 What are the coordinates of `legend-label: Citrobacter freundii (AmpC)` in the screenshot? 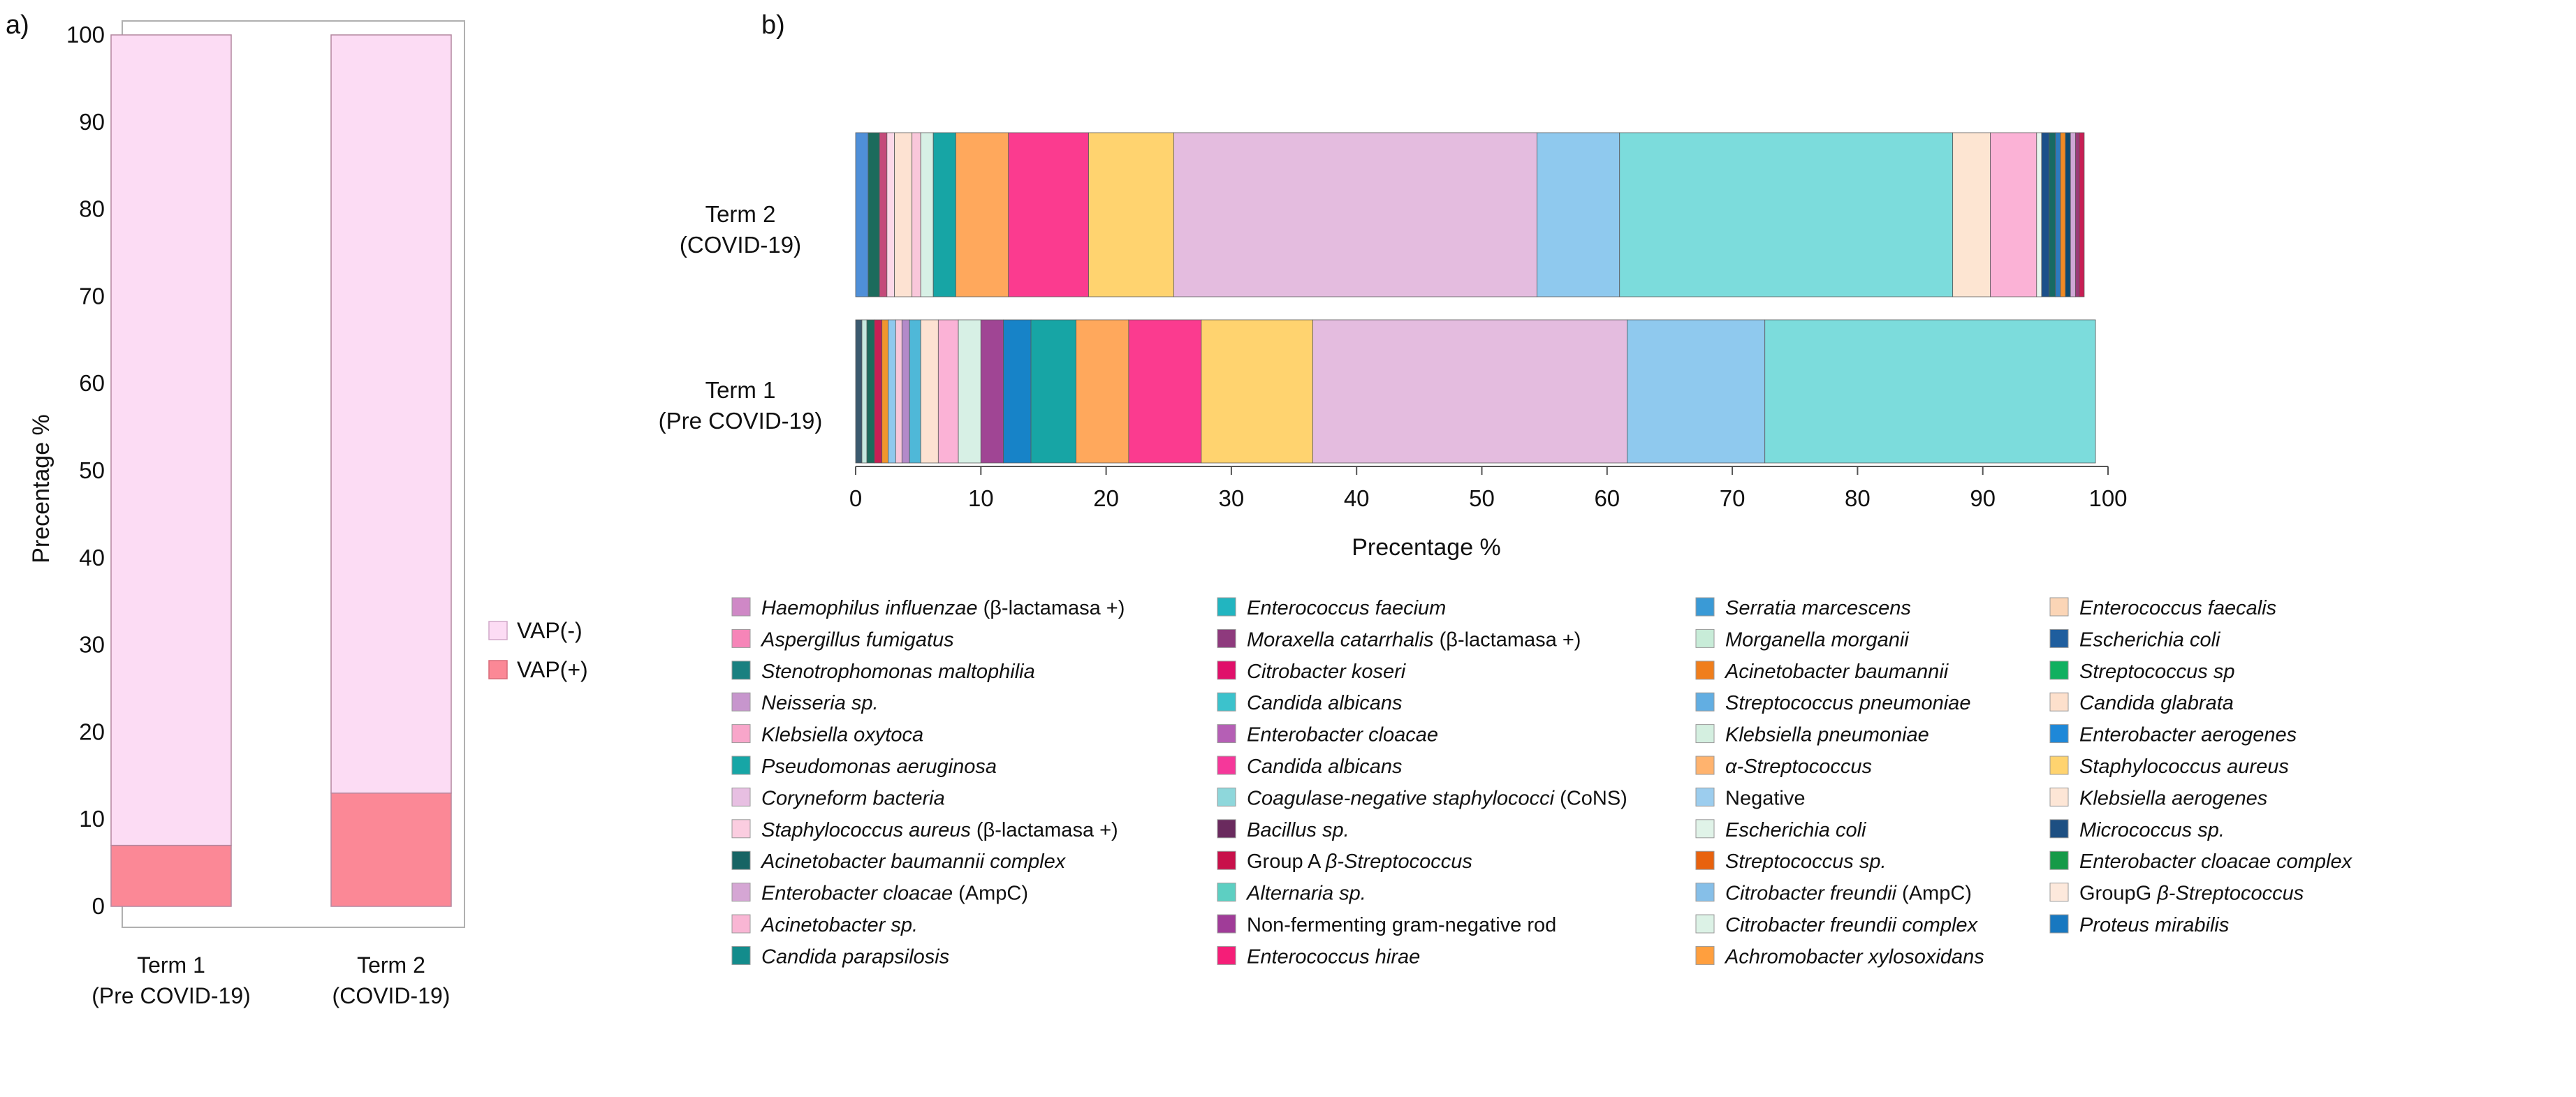 It's located at (1848, 894).